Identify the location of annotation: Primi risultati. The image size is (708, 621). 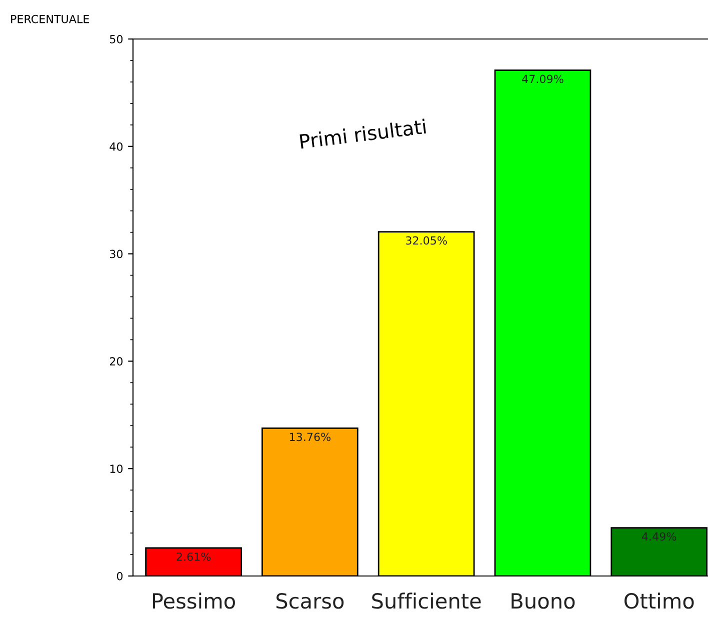
(363, 133).